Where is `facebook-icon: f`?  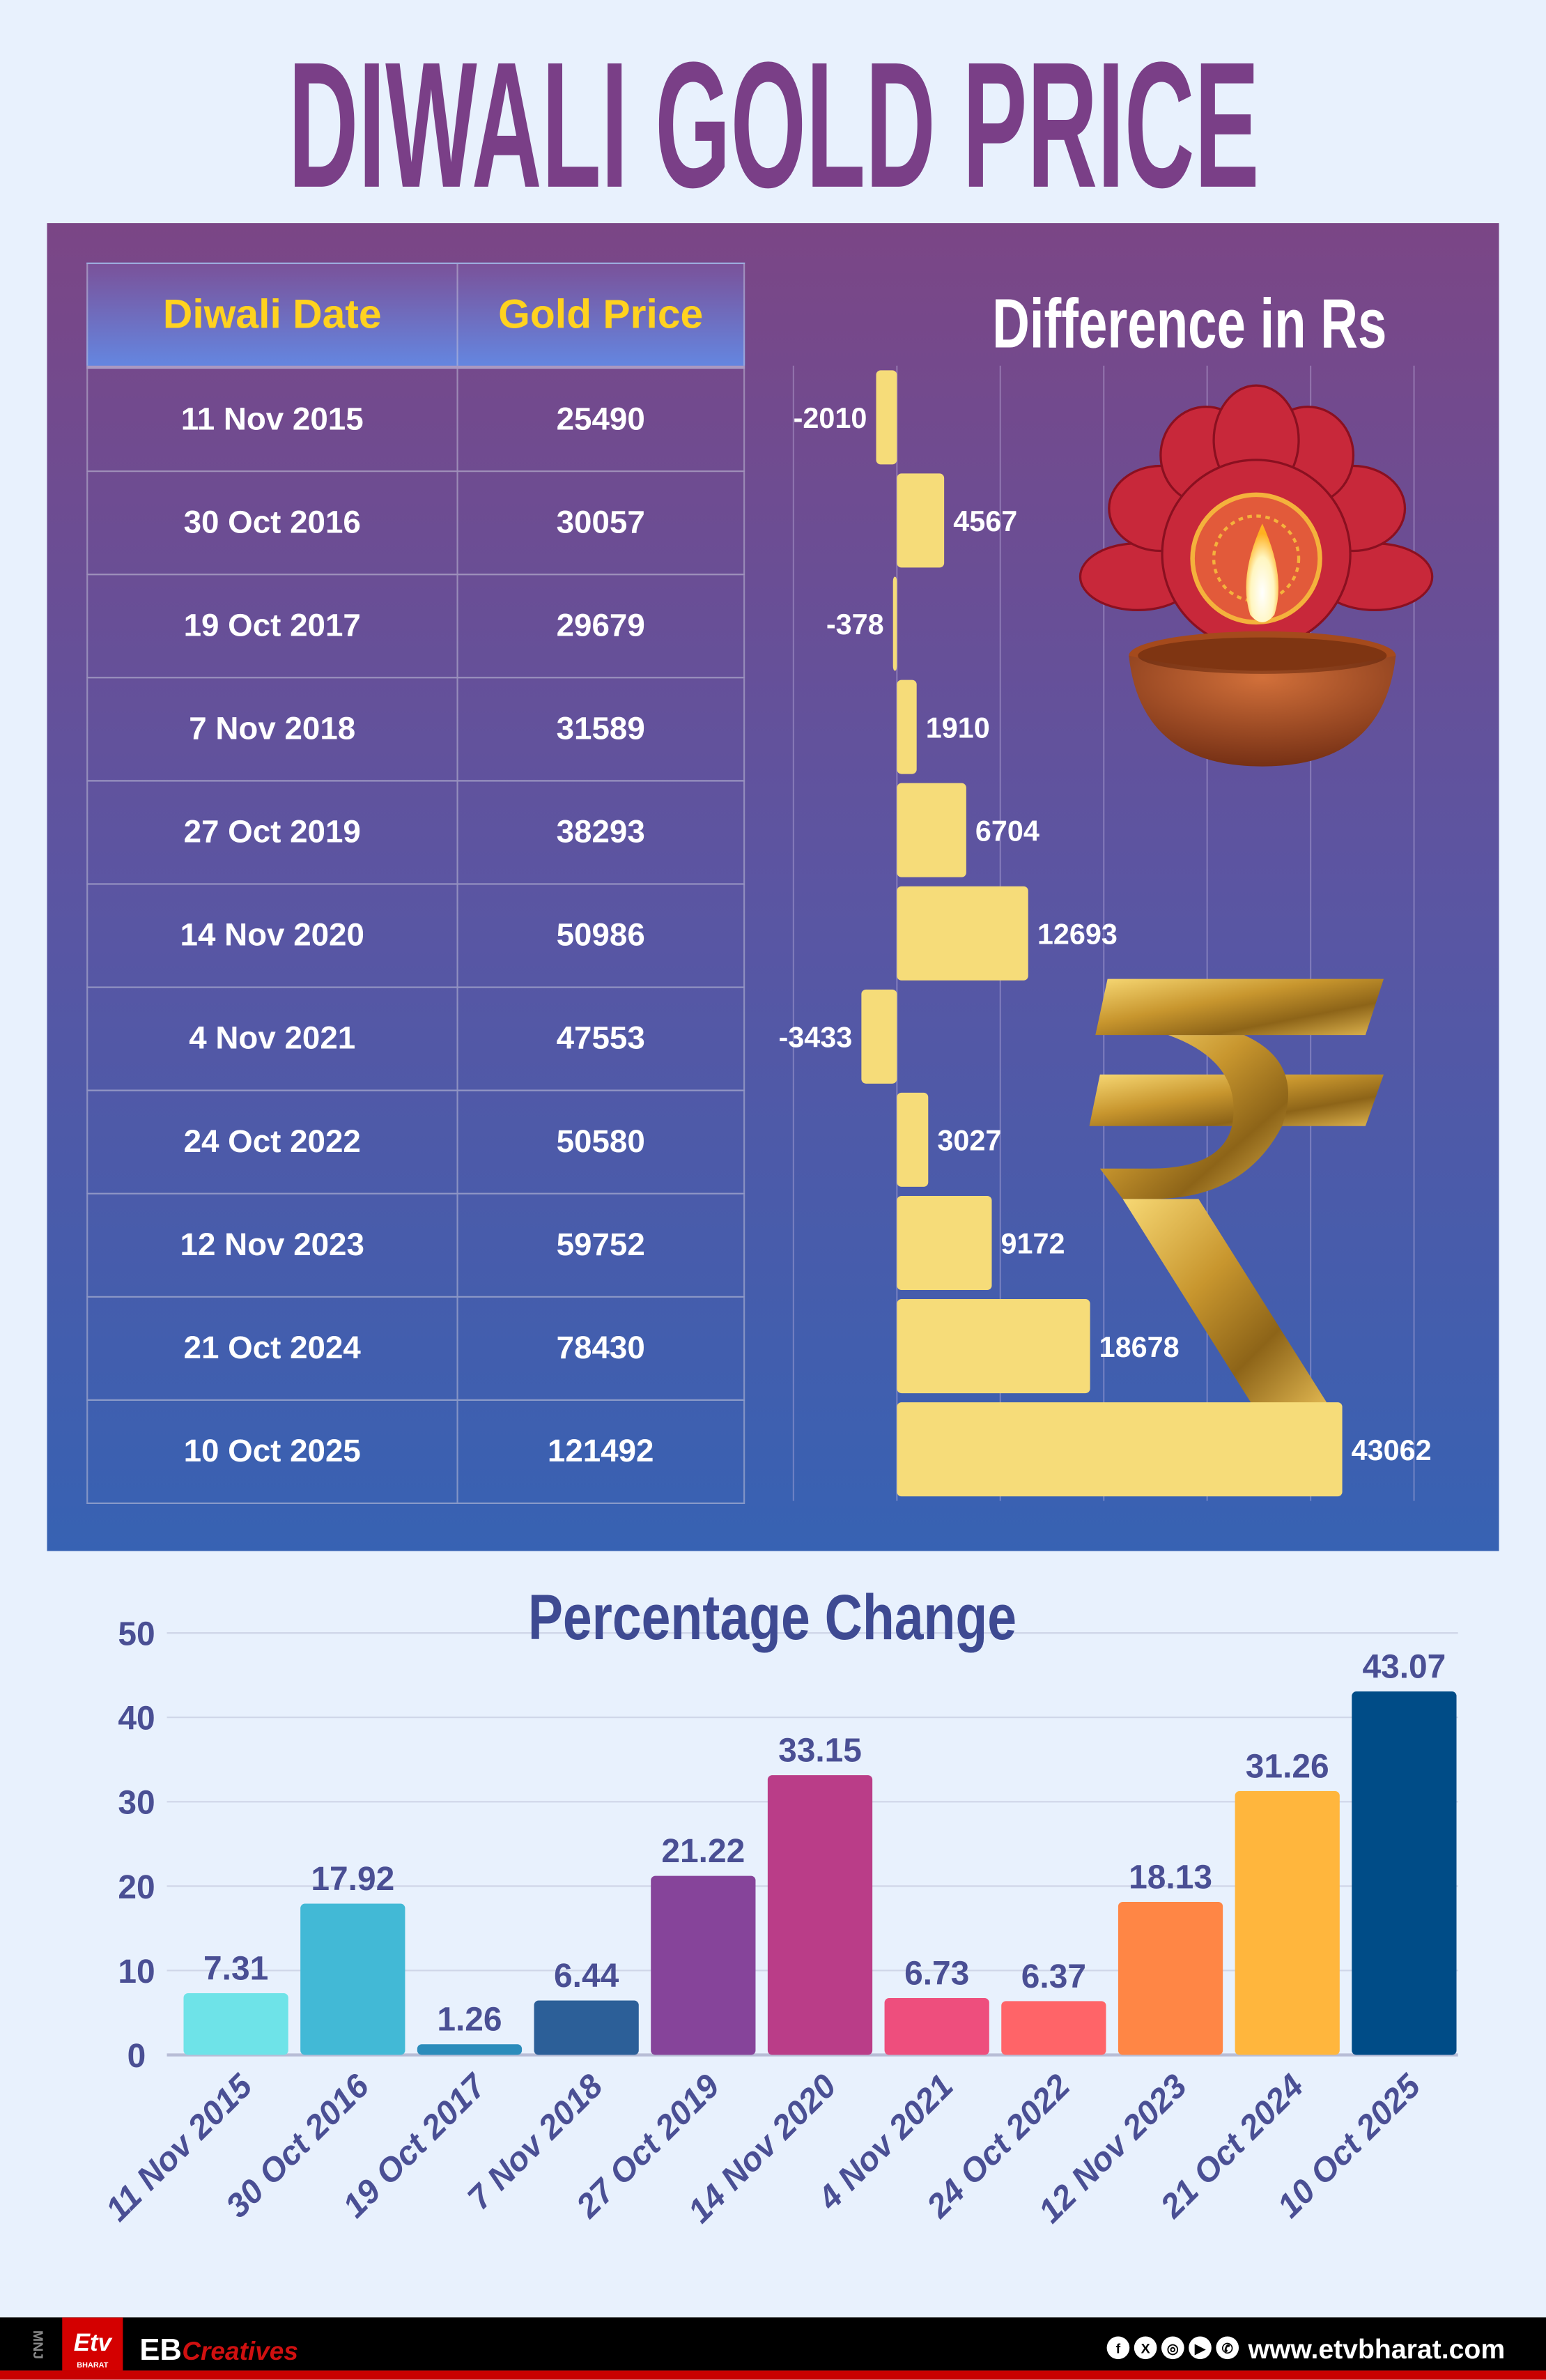
facebook-icon: f is located at coordinates (1118, 2348).